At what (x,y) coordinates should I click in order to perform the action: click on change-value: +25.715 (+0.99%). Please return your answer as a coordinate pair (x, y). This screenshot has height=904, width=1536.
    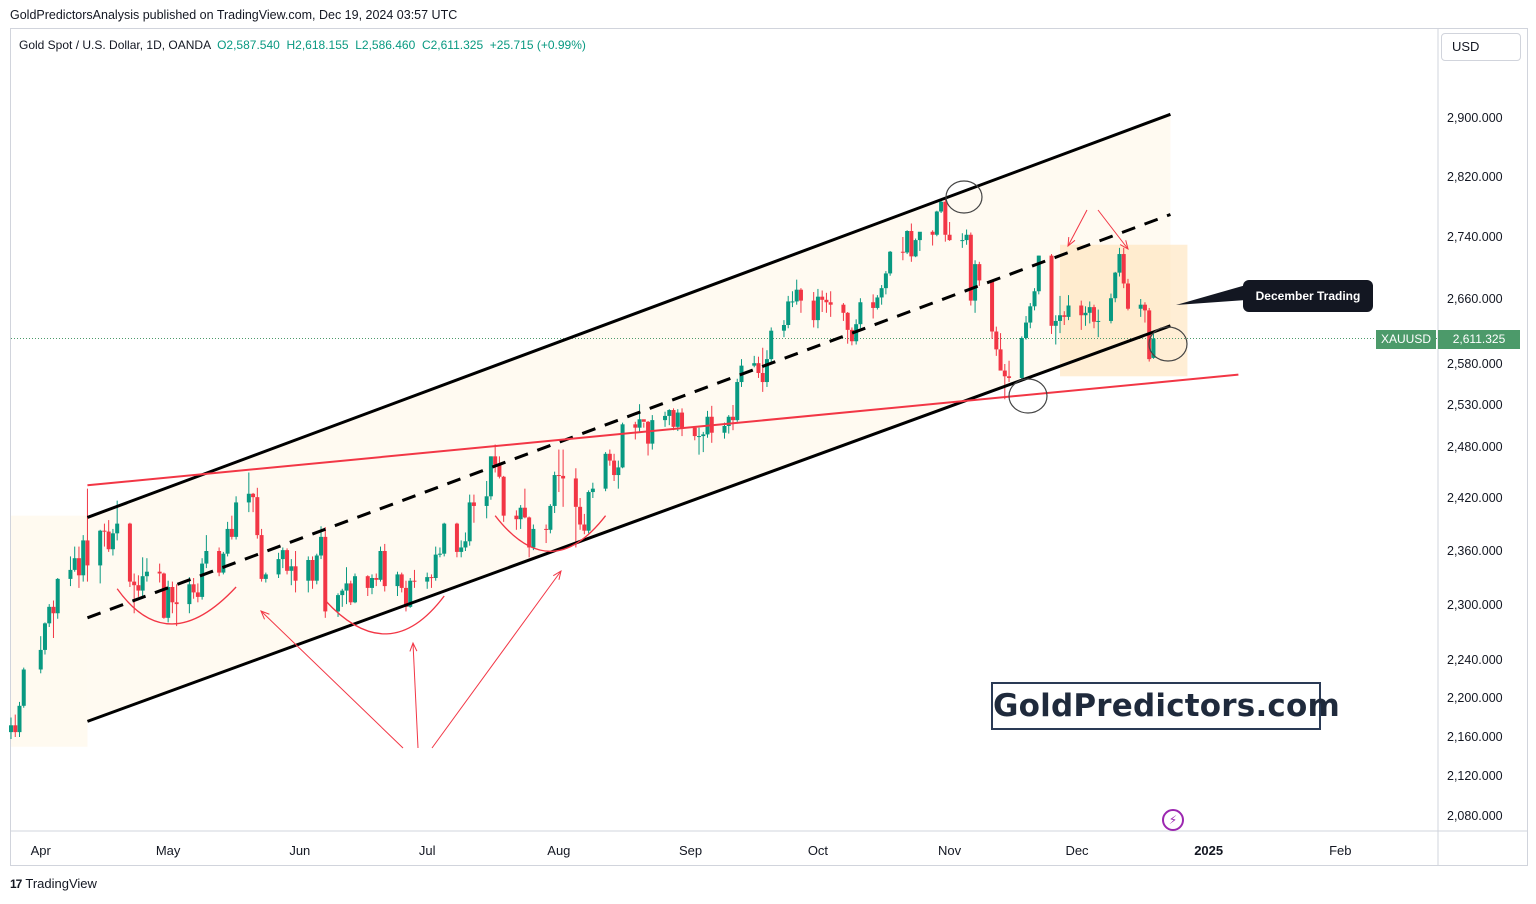
    Looking at the image, I should click on (537, 45).